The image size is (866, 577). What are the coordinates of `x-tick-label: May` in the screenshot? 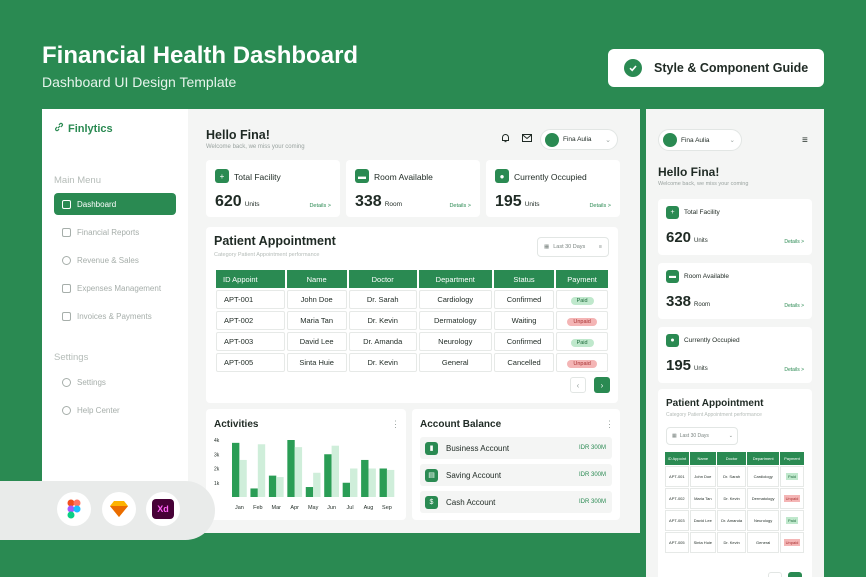 It's located at (313, 508).